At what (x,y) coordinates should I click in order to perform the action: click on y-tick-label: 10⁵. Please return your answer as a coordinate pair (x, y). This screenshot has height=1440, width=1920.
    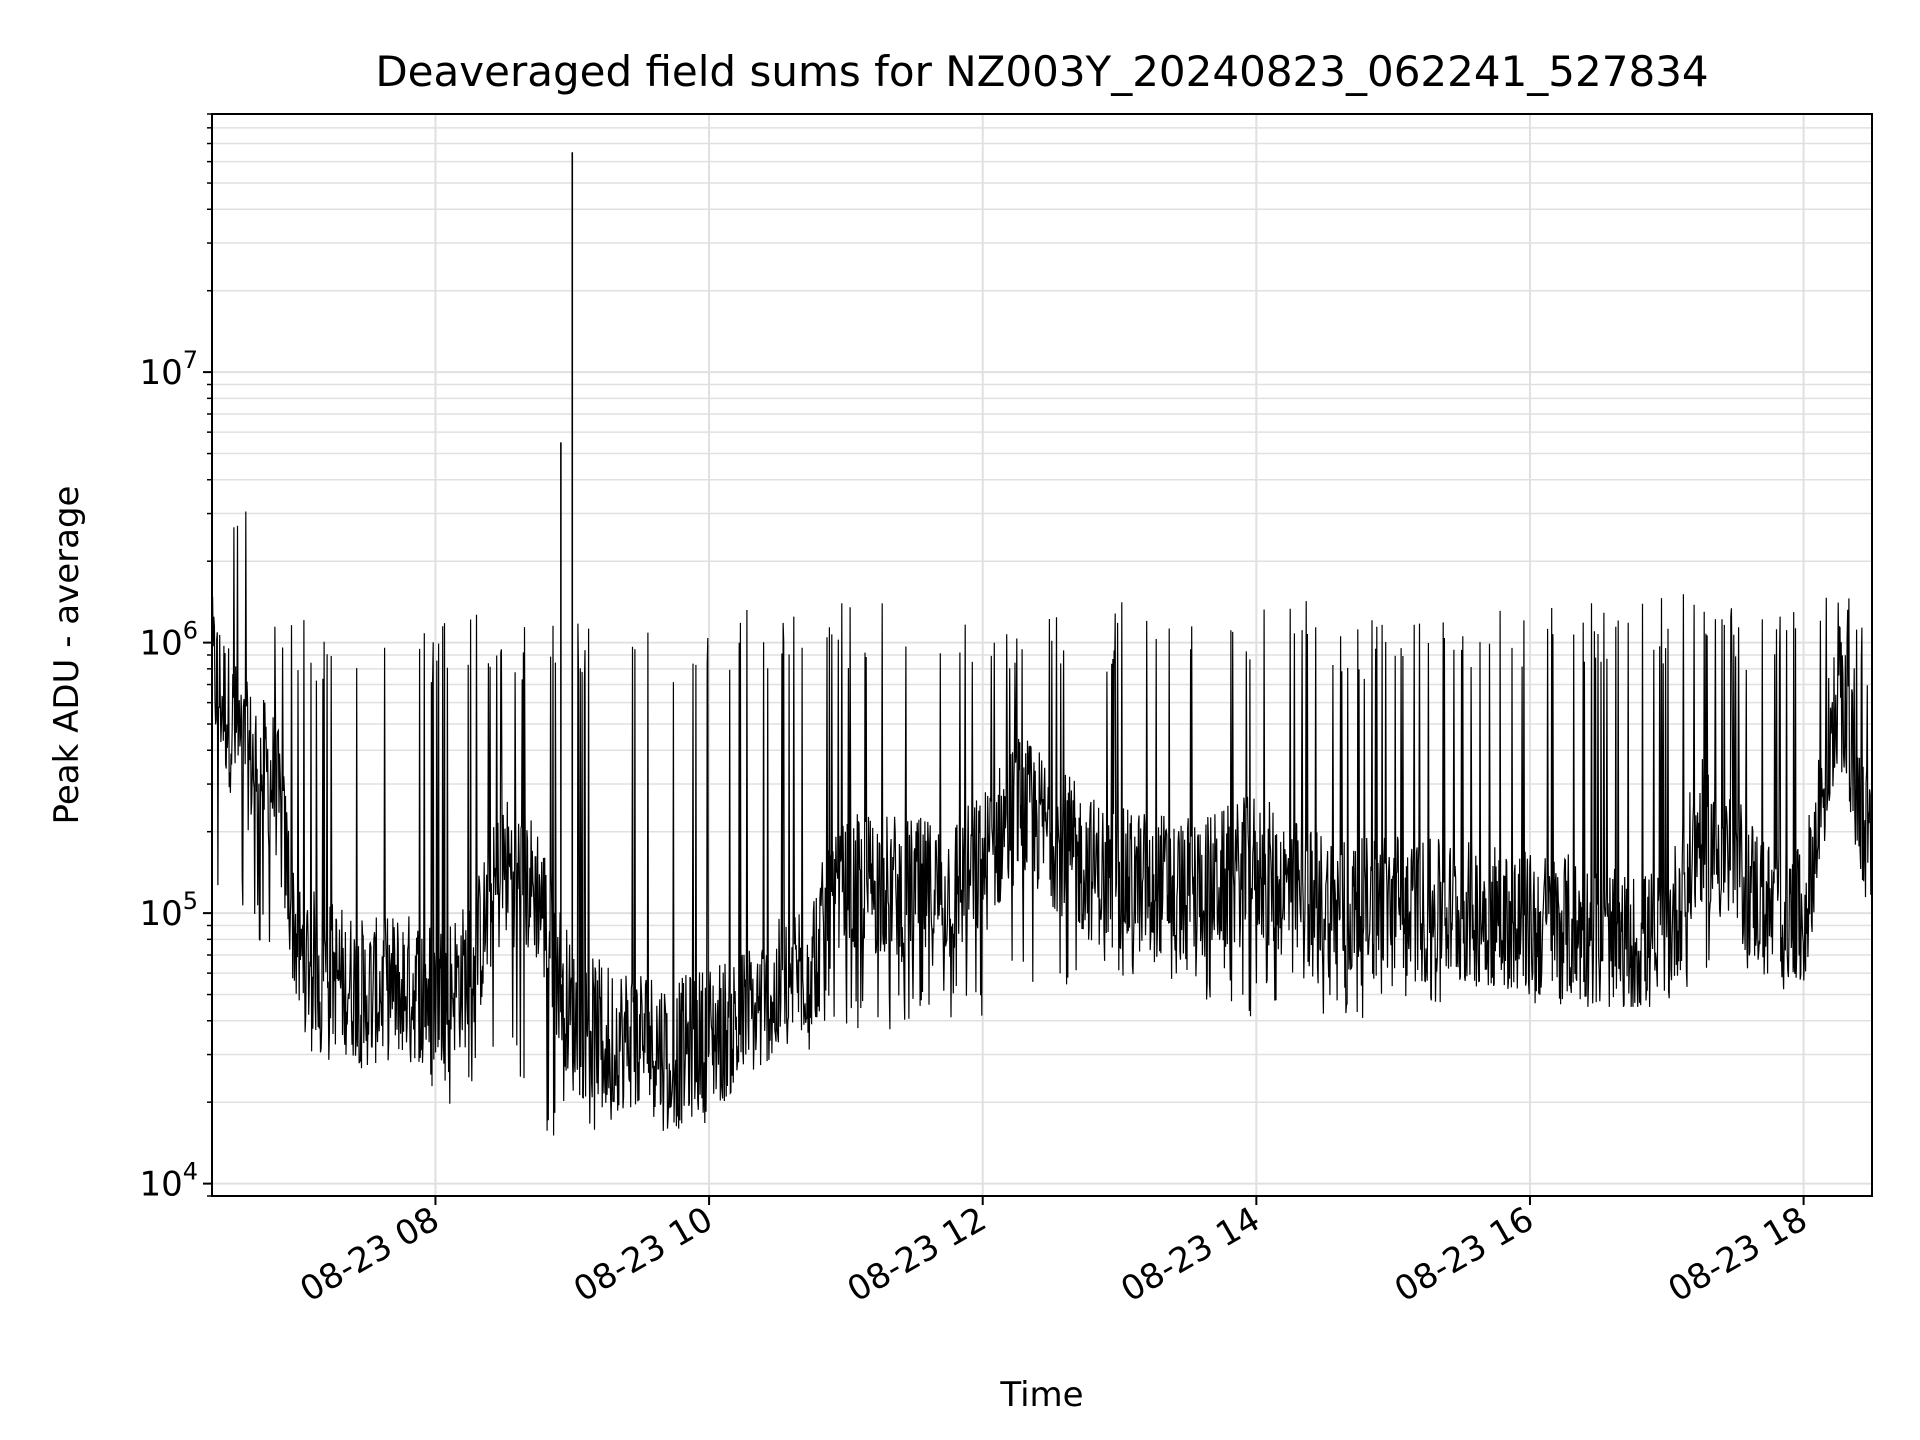
    Looking at the image, I should click on (168, 910).